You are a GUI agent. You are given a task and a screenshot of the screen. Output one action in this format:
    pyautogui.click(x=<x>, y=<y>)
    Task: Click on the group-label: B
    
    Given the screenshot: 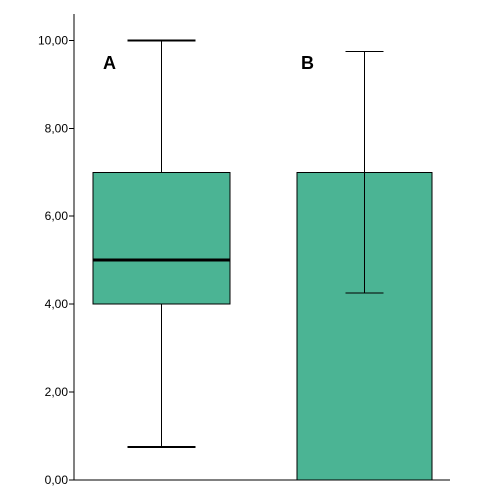 What is the action you would take?
    pyautogui.click(x=307, y=63)
    